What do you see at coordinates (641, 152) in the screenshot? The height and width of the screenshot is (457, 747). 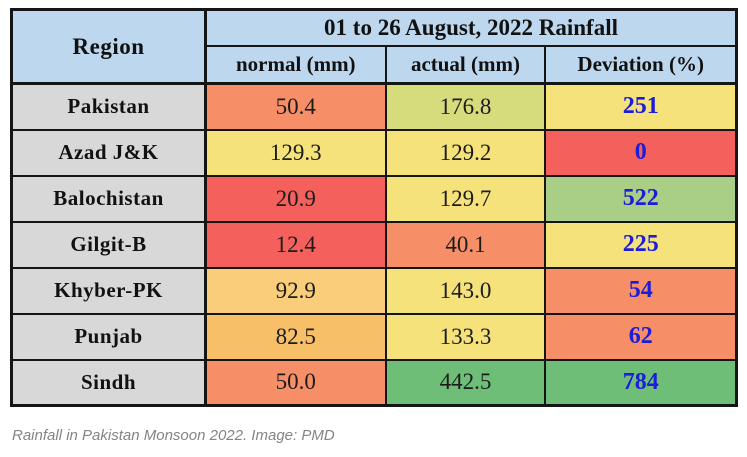 I see `deviation-value-cell: 0` at bounding box center [641, 152].